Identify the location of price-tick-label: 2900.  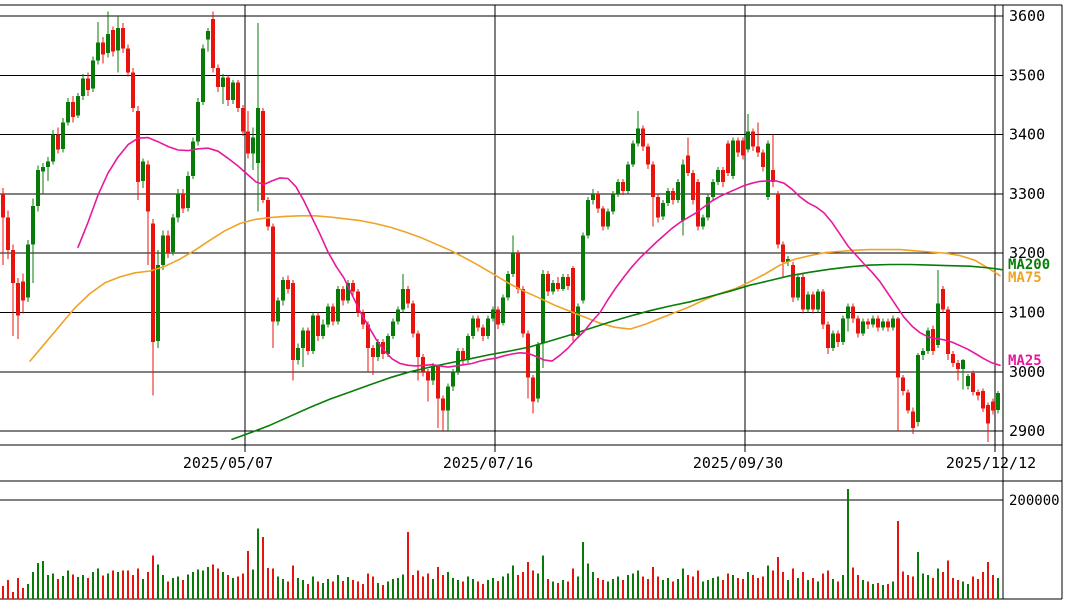
(1027, 431).